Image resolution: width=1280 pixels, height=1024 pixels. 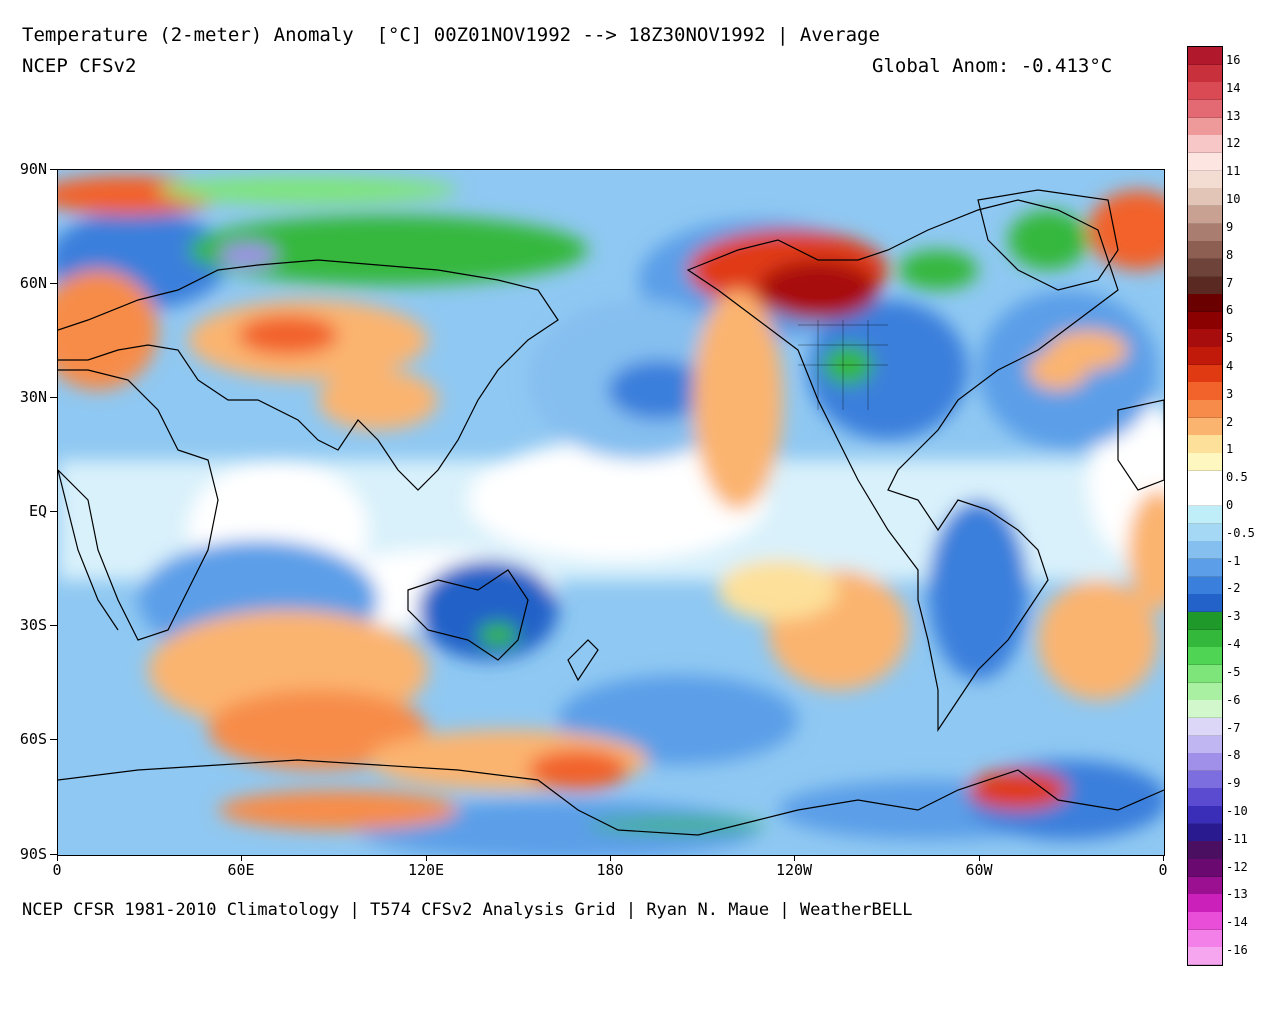 What do you see at coordinates (1230, 254) in the screenshot?
I see `colorbar-label: 8` at bounding box center [1230, 254].